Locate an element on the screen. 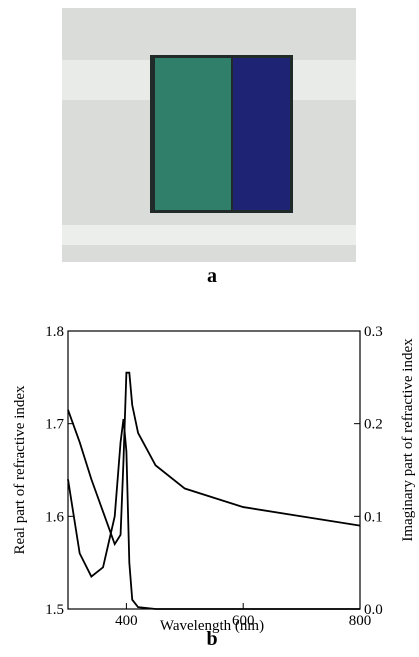 This screenshot has height=657, width=419. panel-label: a is located at coordinates (212, 276).